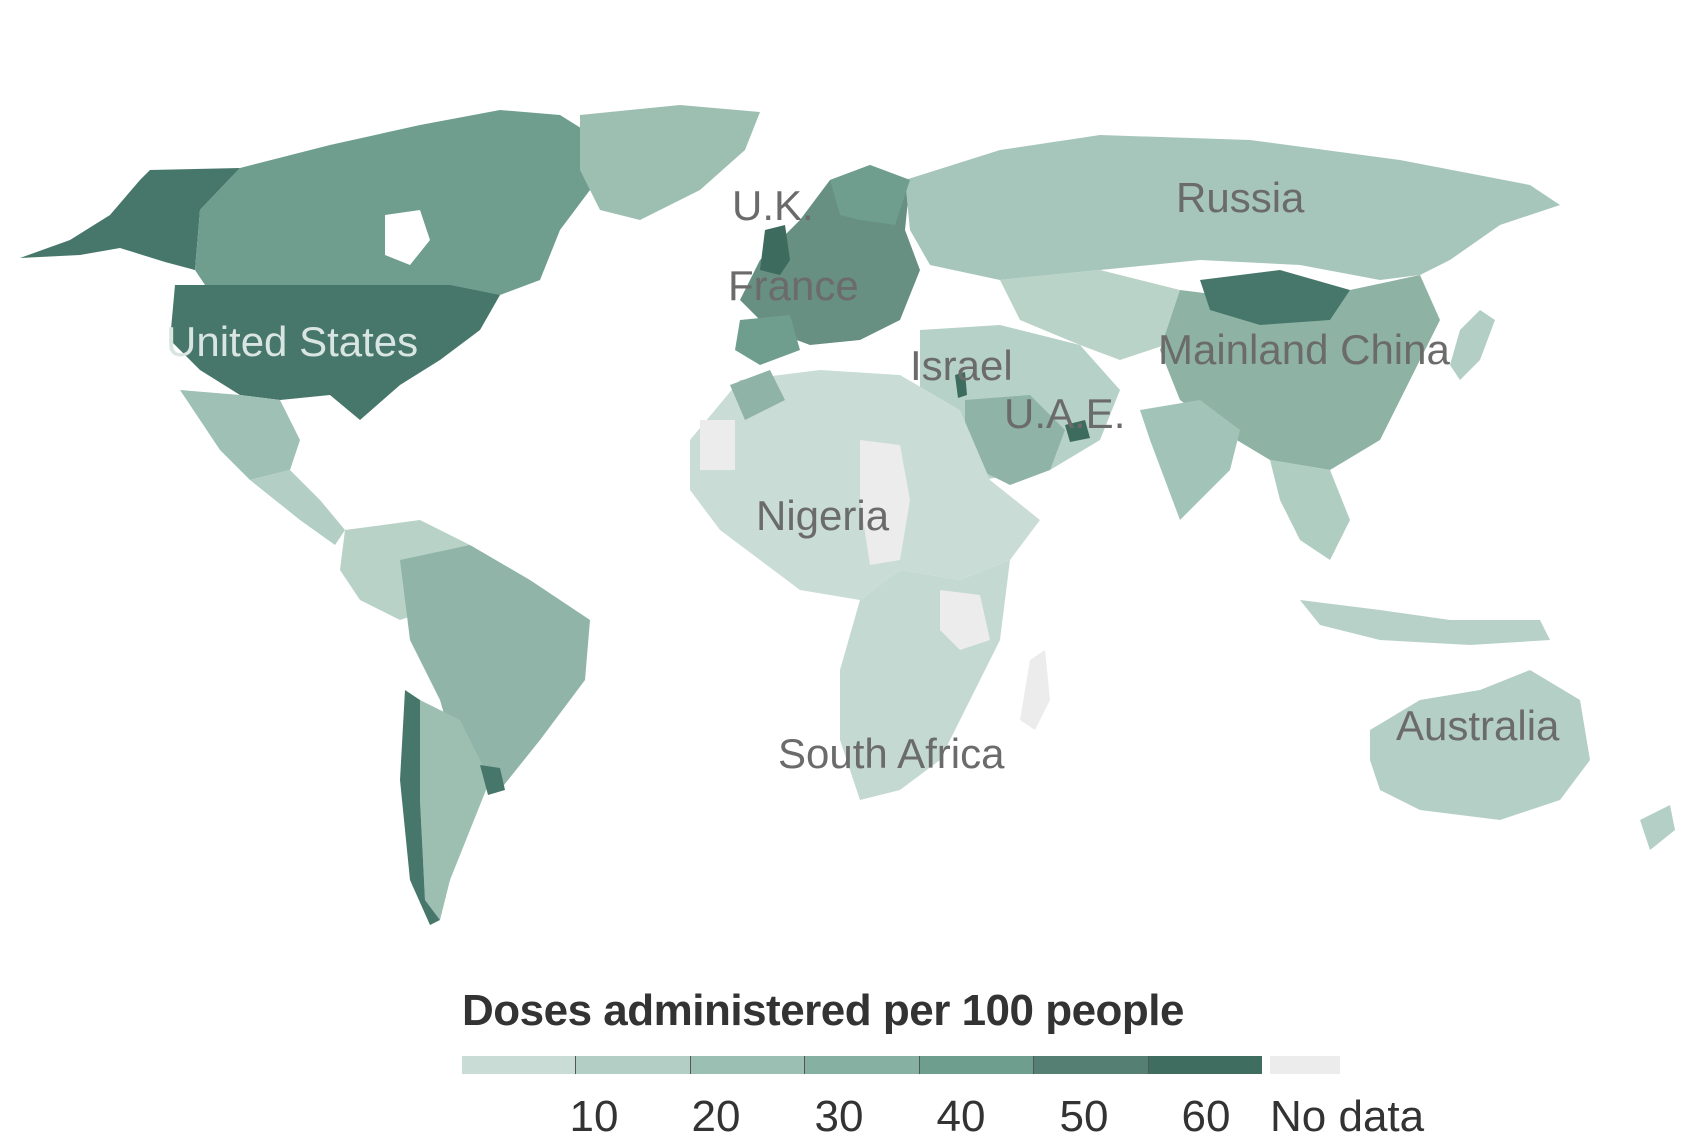 The width and height of the screenshot is (1700, 1142). Describe the element at coordinates (292, 341) in the screenshot. I see `label-united-states: United States` at that location.